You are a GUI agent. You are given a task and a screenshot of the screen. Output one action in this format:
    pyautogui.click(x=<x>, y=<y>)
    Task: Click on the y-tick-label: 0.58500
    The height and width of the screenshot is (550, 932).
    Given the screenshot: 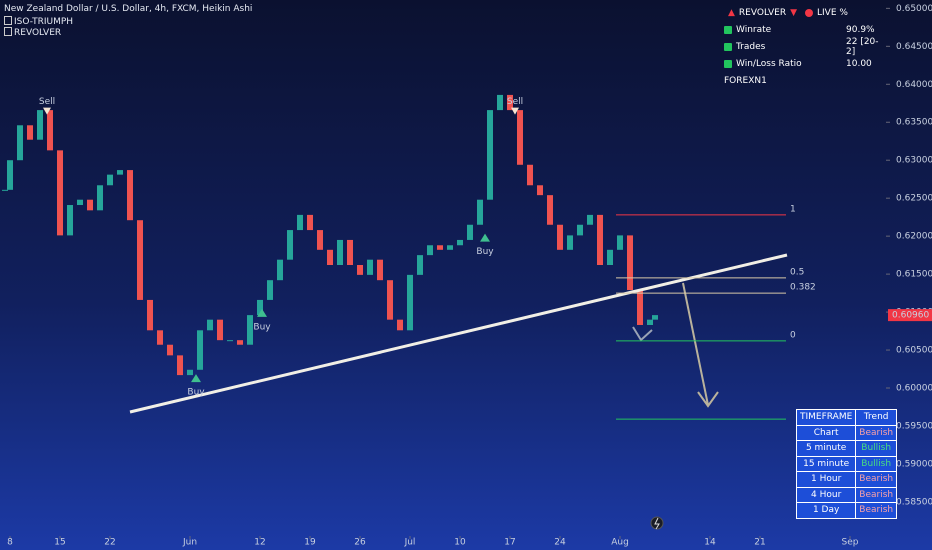 What is the action you would take?
    pyautogui.click(x=914, y=502)
    